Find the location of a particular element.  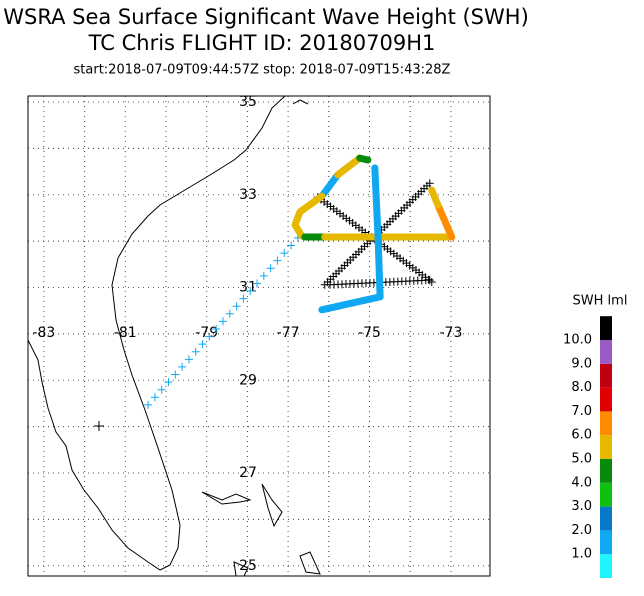

colorbar-label: 1.0 is located at coordinates (581, 554).